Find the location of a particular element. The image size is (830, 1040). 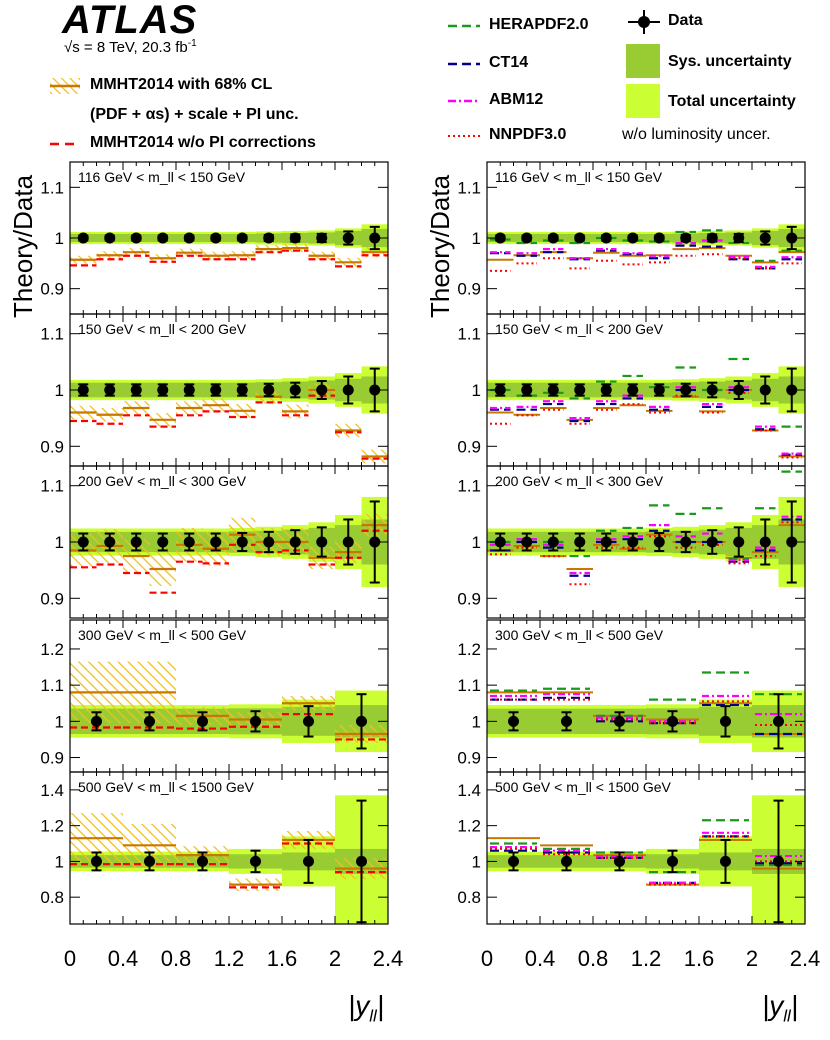

panel-label: 200 GeV < m_ll < 300 GeV is located at coordinates (162, 481).